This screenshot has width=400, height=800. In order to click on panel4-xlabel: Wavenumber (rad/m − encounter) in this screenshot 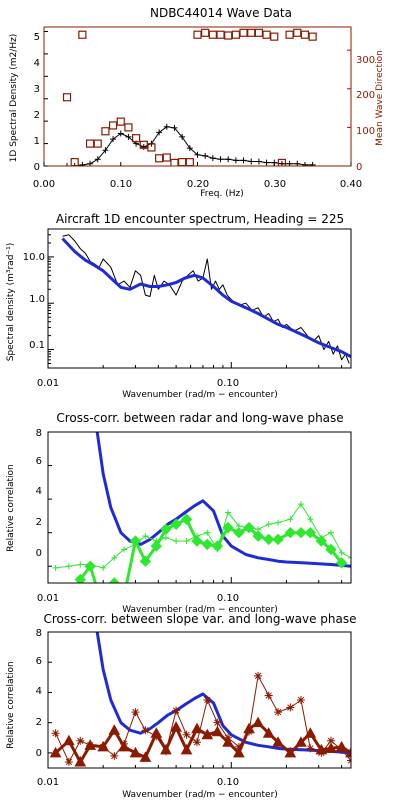, I will do `click(200, 795)`.